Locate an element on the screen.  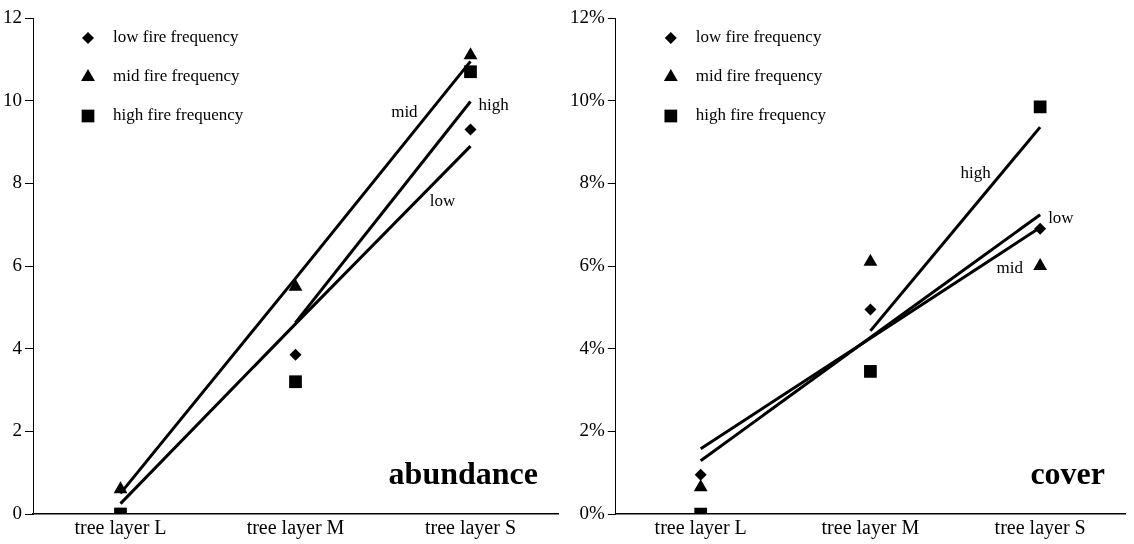
y-tick-label: 0 is located at coordinates (17, 512).